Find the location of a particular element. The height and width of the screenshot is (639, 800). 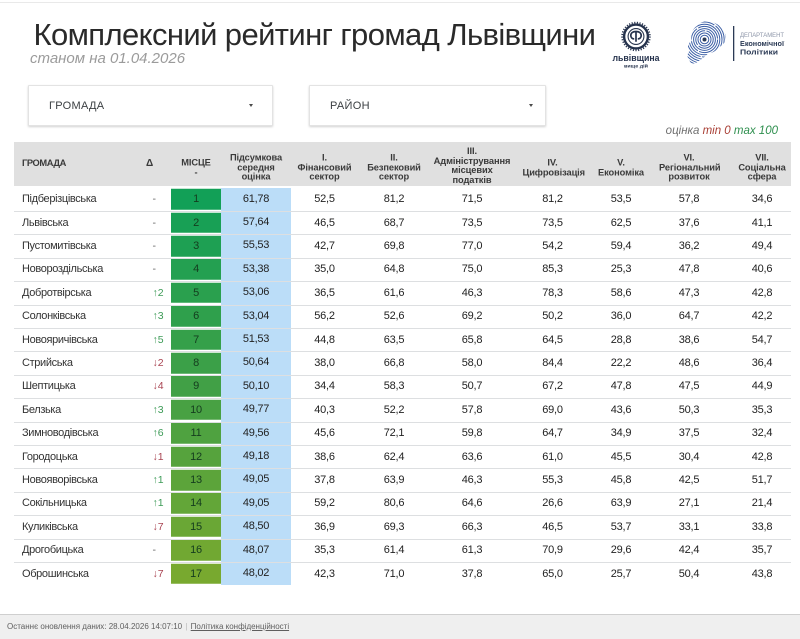

svg-text: Політики is located at coordinates (759, 52).